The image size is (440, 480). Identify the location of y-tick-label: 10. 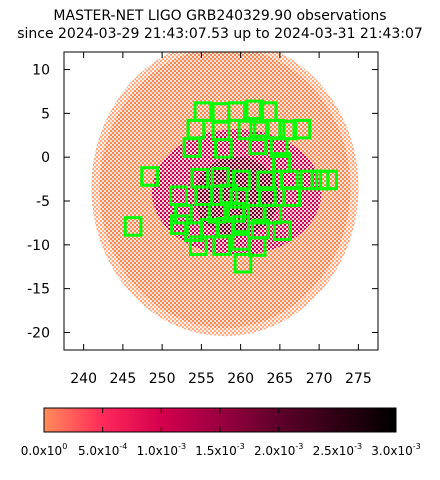
(41, 71).